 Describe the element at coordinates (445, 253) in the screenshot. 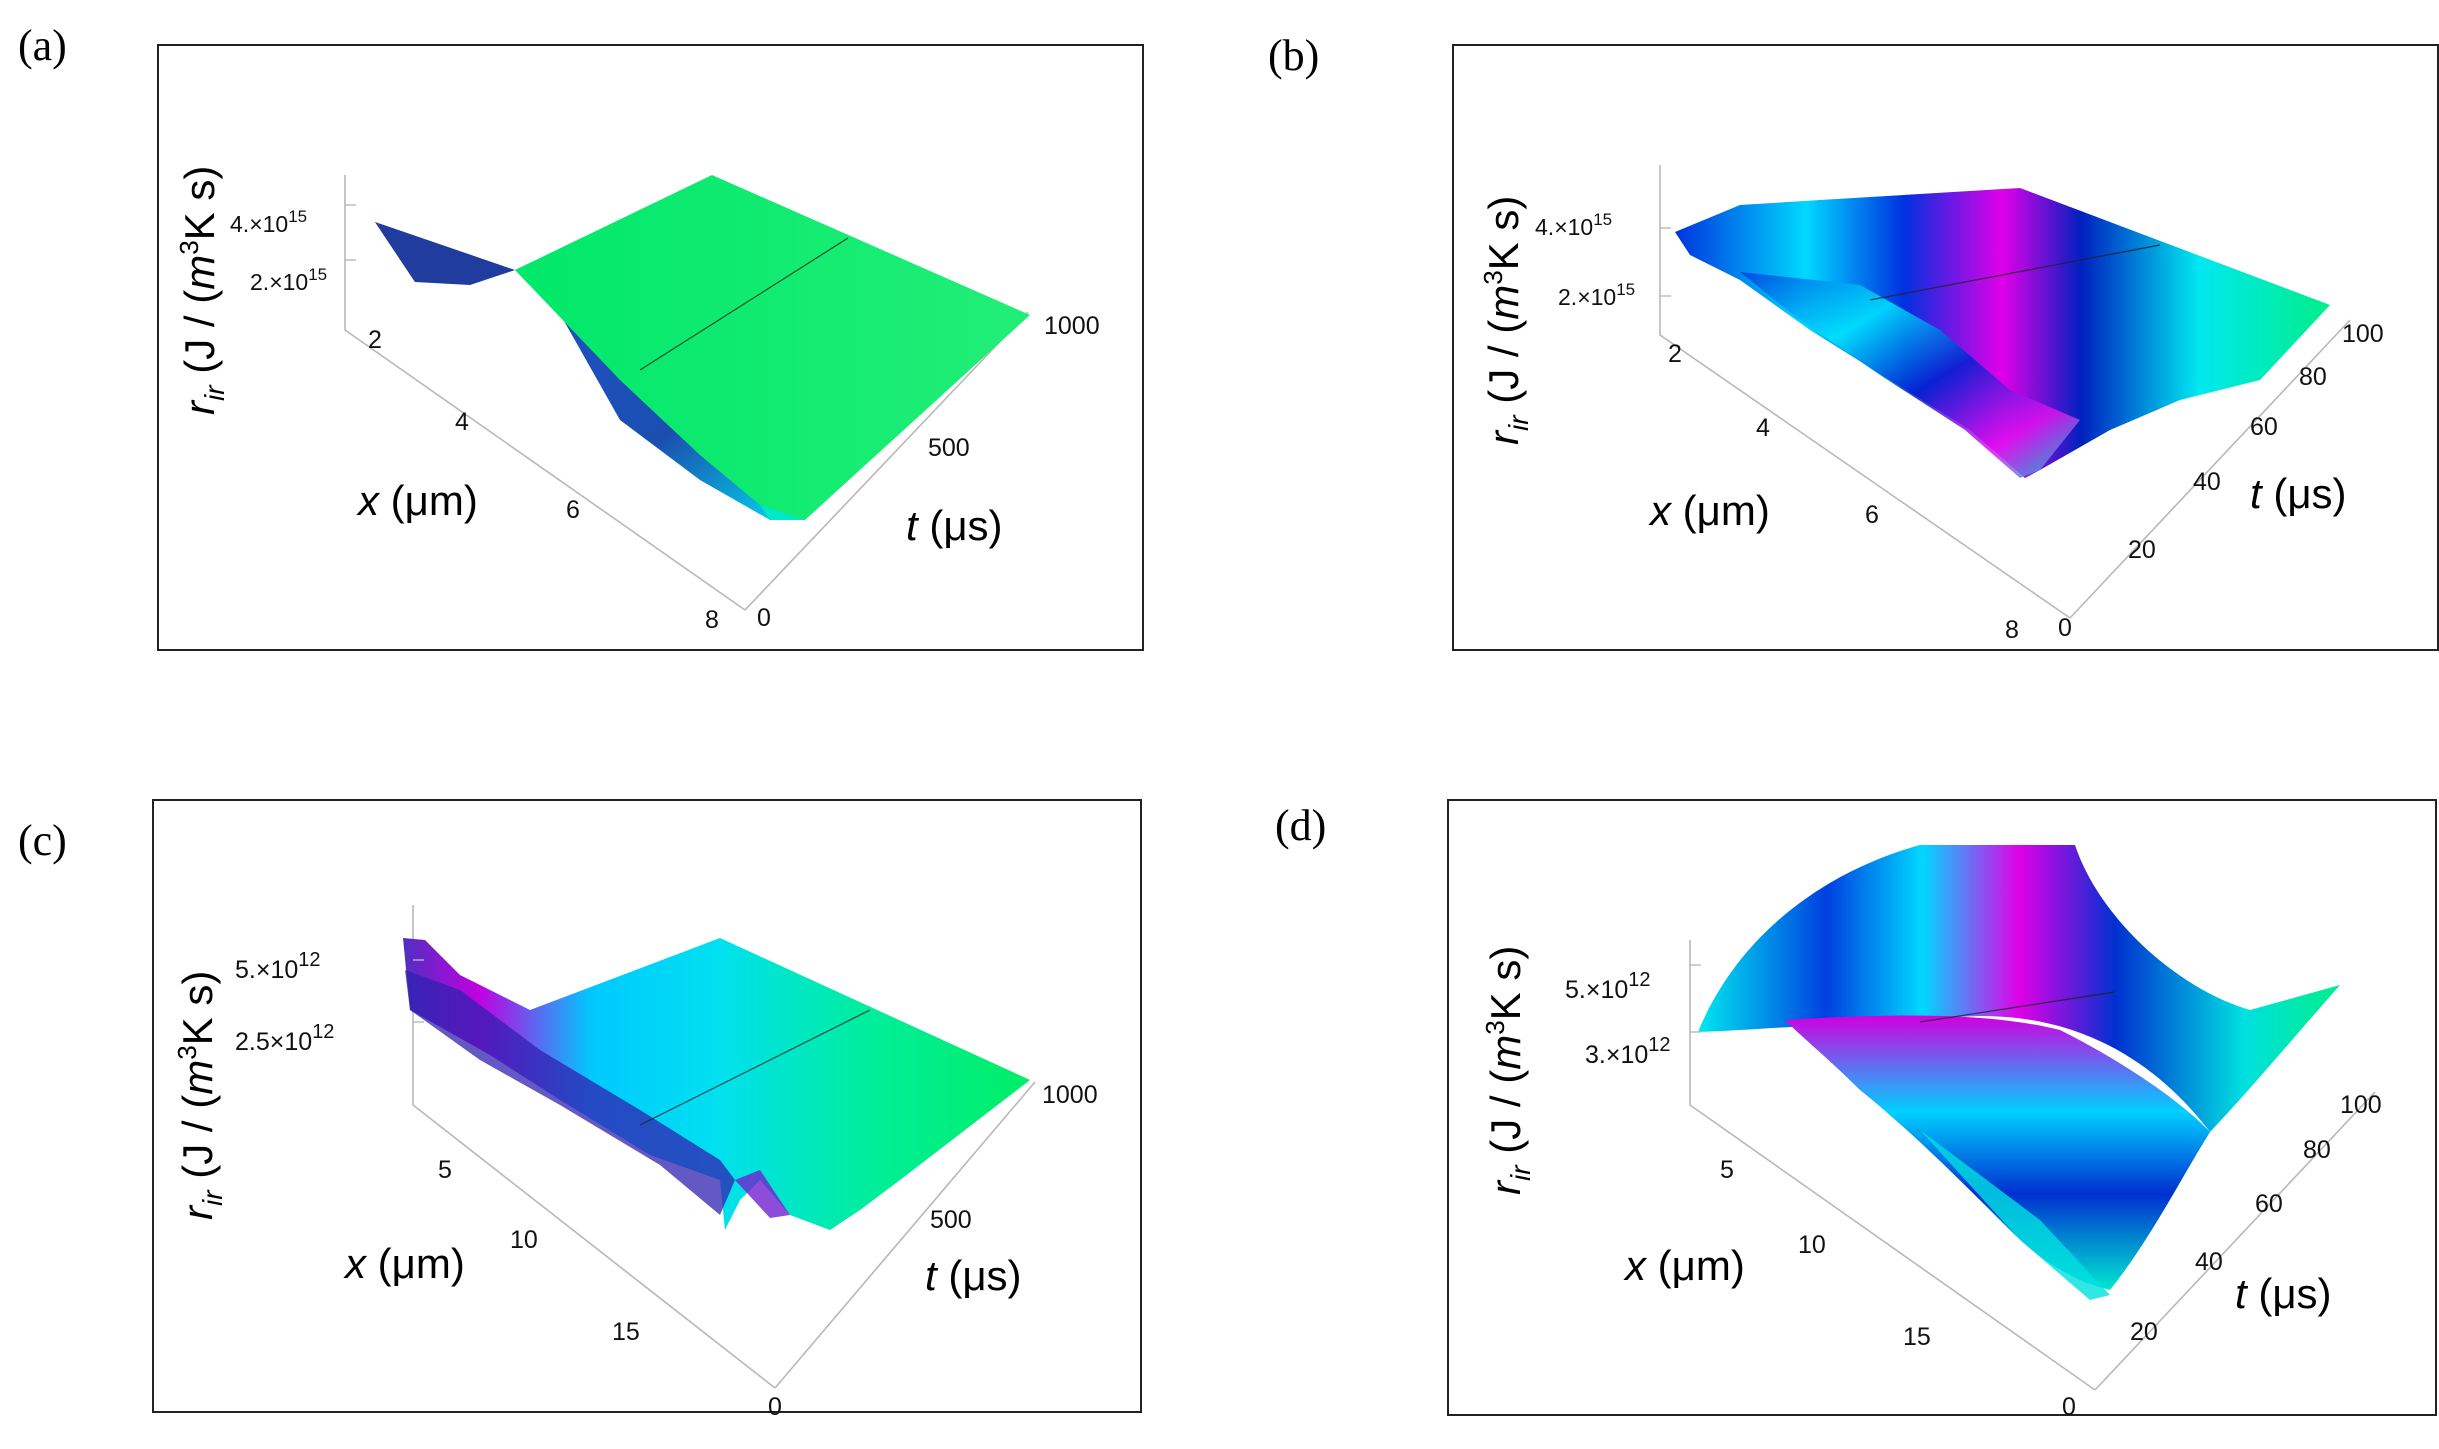

I see `panel-a-surface-face` at that location.